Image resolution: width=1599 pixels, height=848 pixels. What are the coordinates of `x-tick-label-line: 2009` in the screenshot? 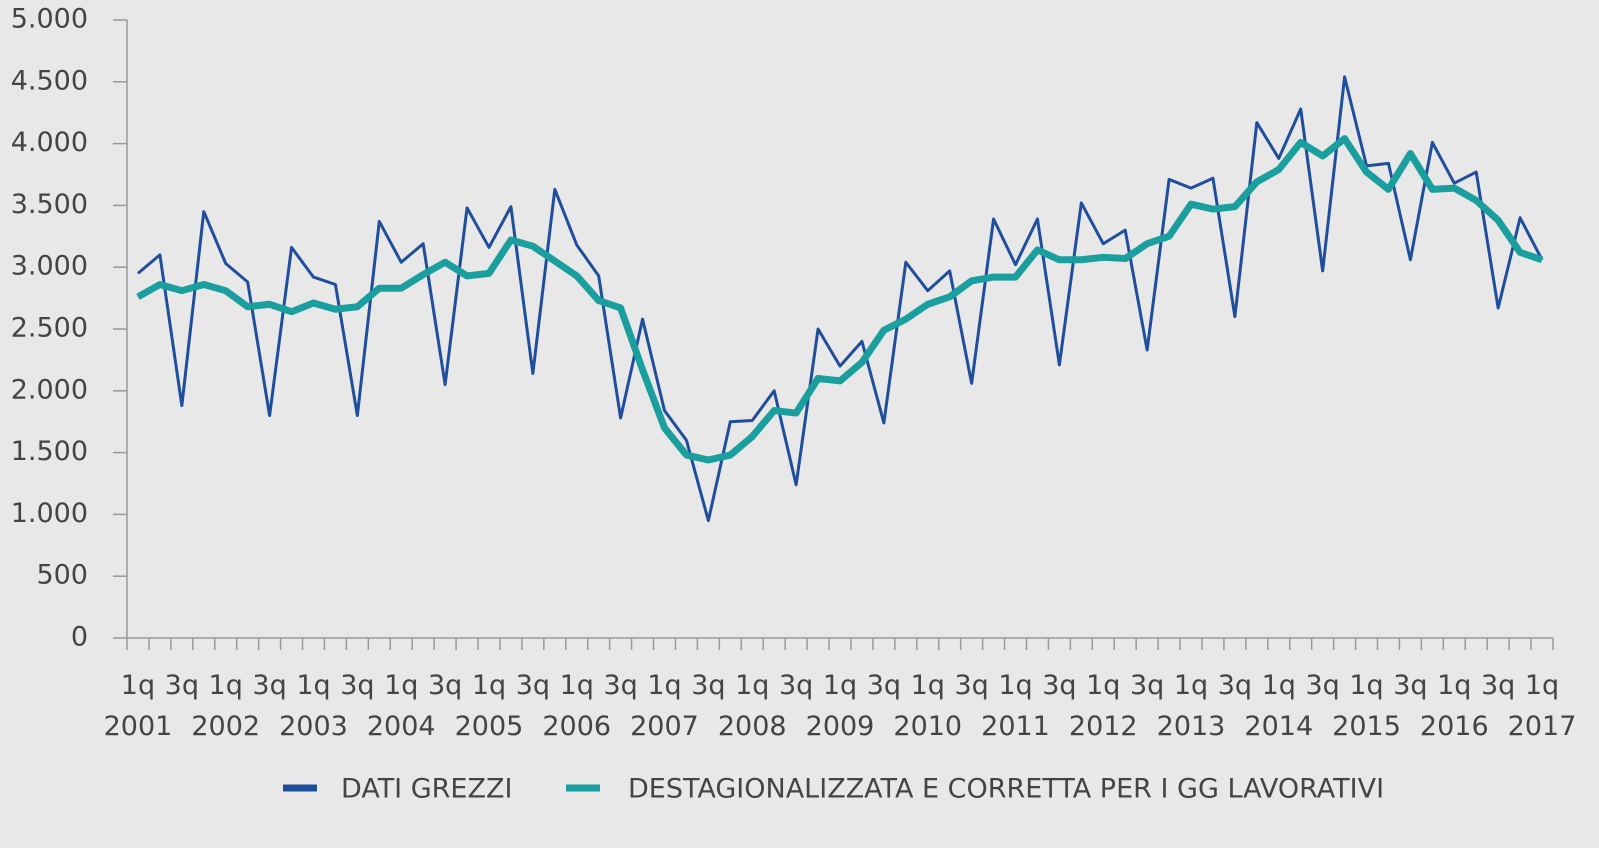 It's located at (840, 726).